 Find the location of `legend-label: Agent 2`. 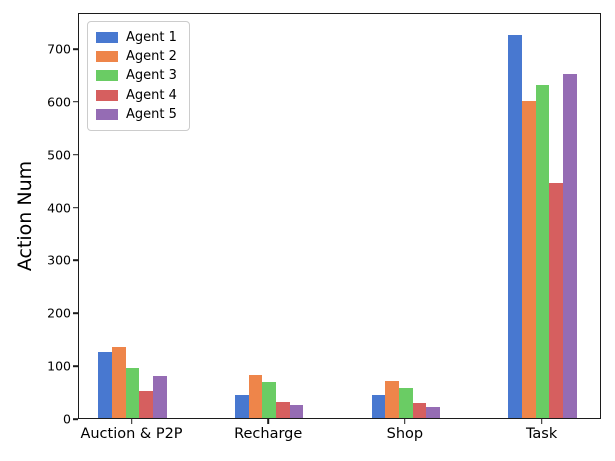

legend-label: Agent 2 is located at coordinates (151, 57).